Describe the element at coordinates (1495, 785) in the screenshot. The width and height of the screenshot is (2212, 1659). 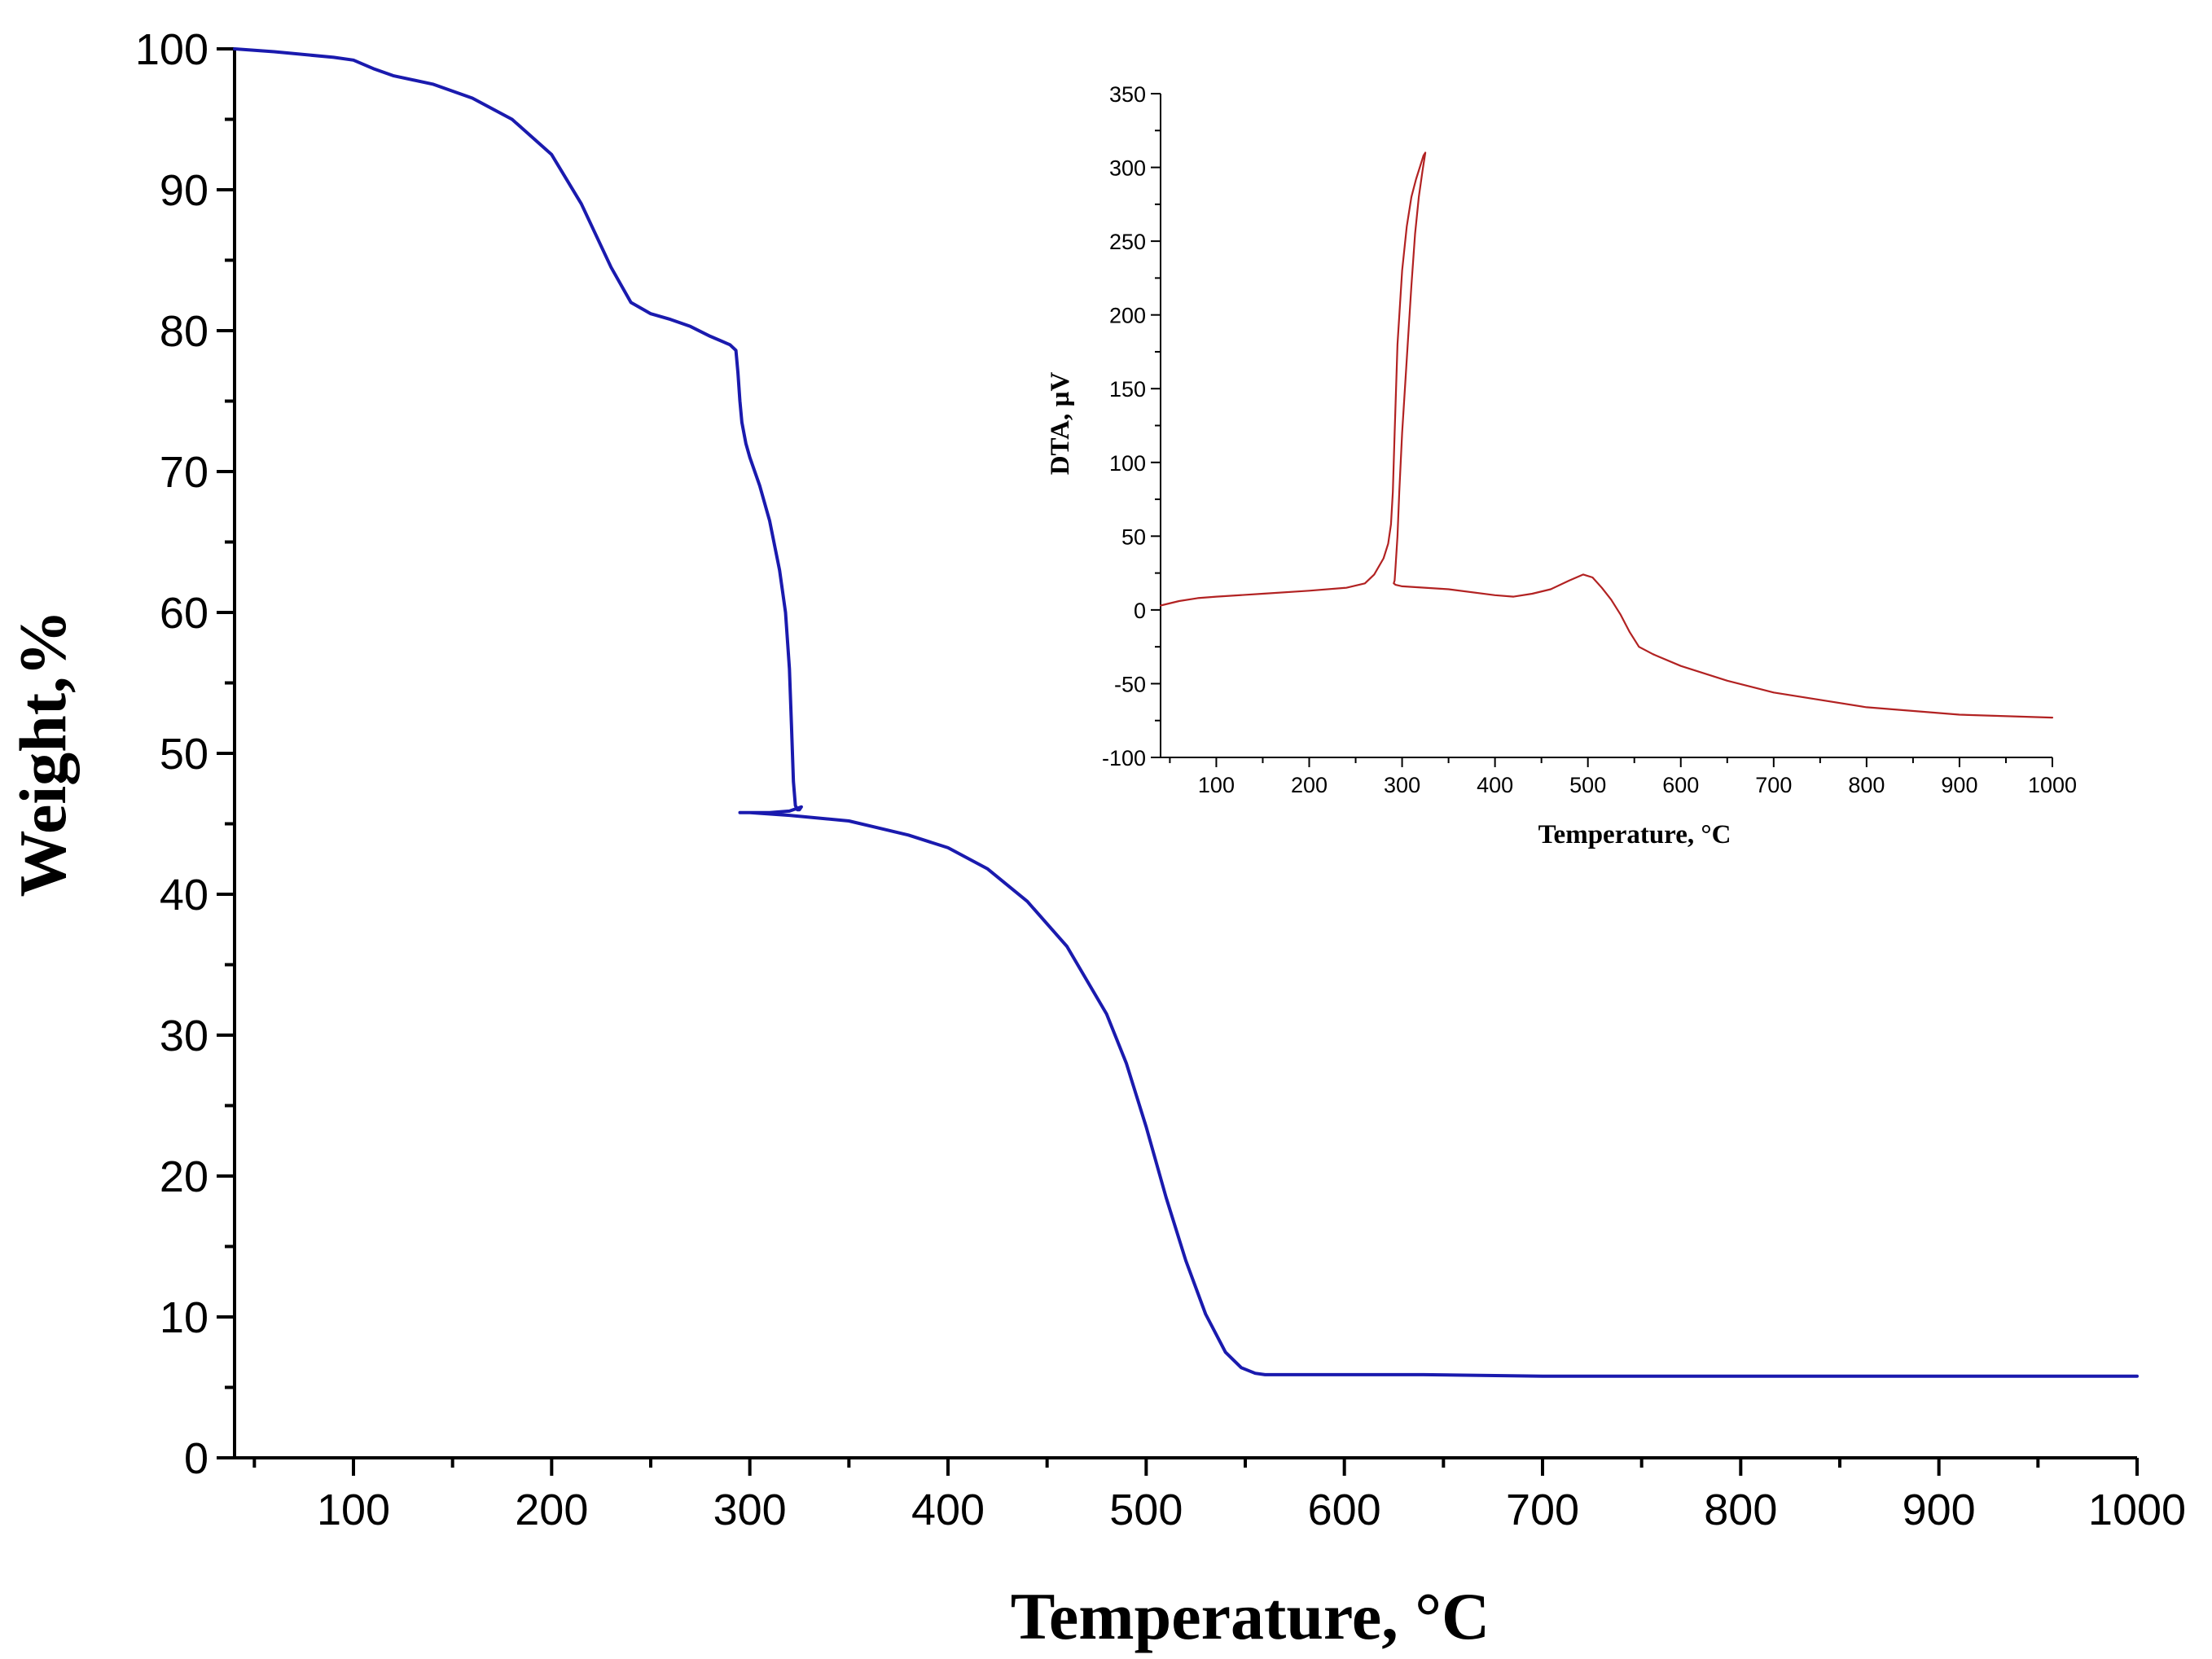
I see `inset-x-tick-label: 400` at that location.